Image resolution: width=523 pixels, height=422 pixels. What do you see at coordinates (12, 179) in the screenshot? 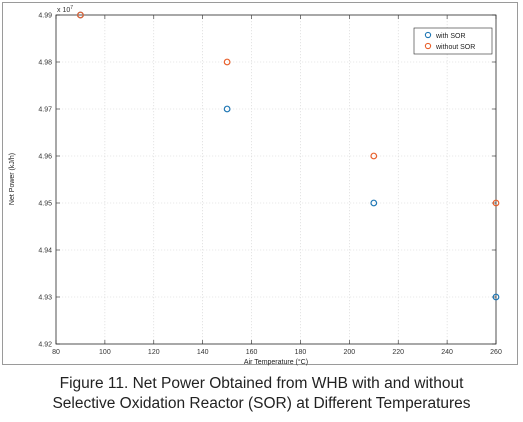
I see `y-axis-label: Net Power (kJ/h)` at bounding box center [12, 179].